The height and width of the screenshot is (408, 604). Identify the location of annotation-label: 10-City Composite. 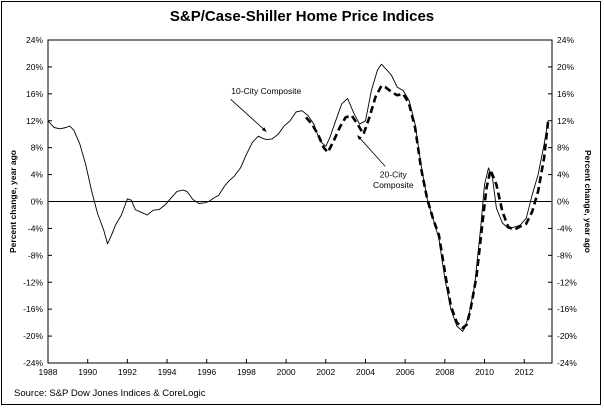
(266, 91).